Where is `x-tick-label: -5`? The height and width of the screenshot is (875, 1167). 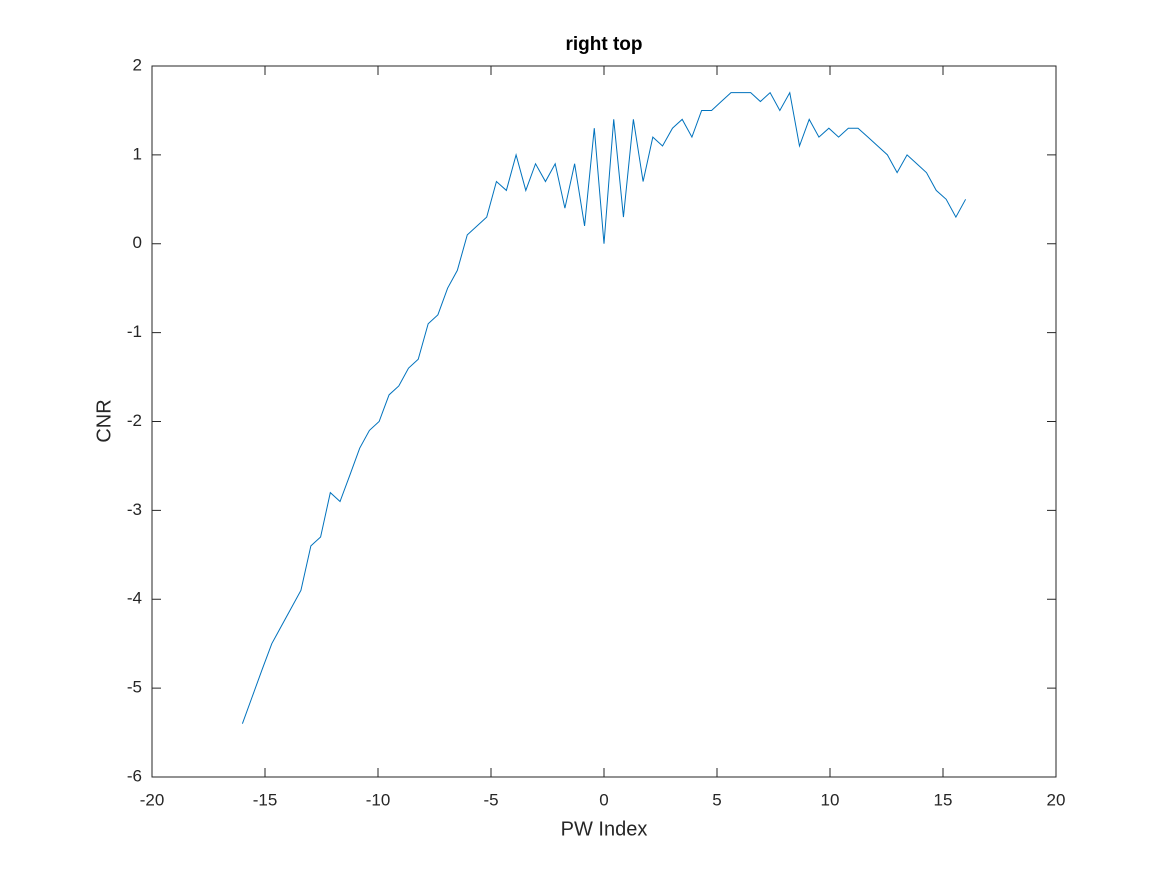 x-tick-label: -5 is located at coordinates (490, 799).